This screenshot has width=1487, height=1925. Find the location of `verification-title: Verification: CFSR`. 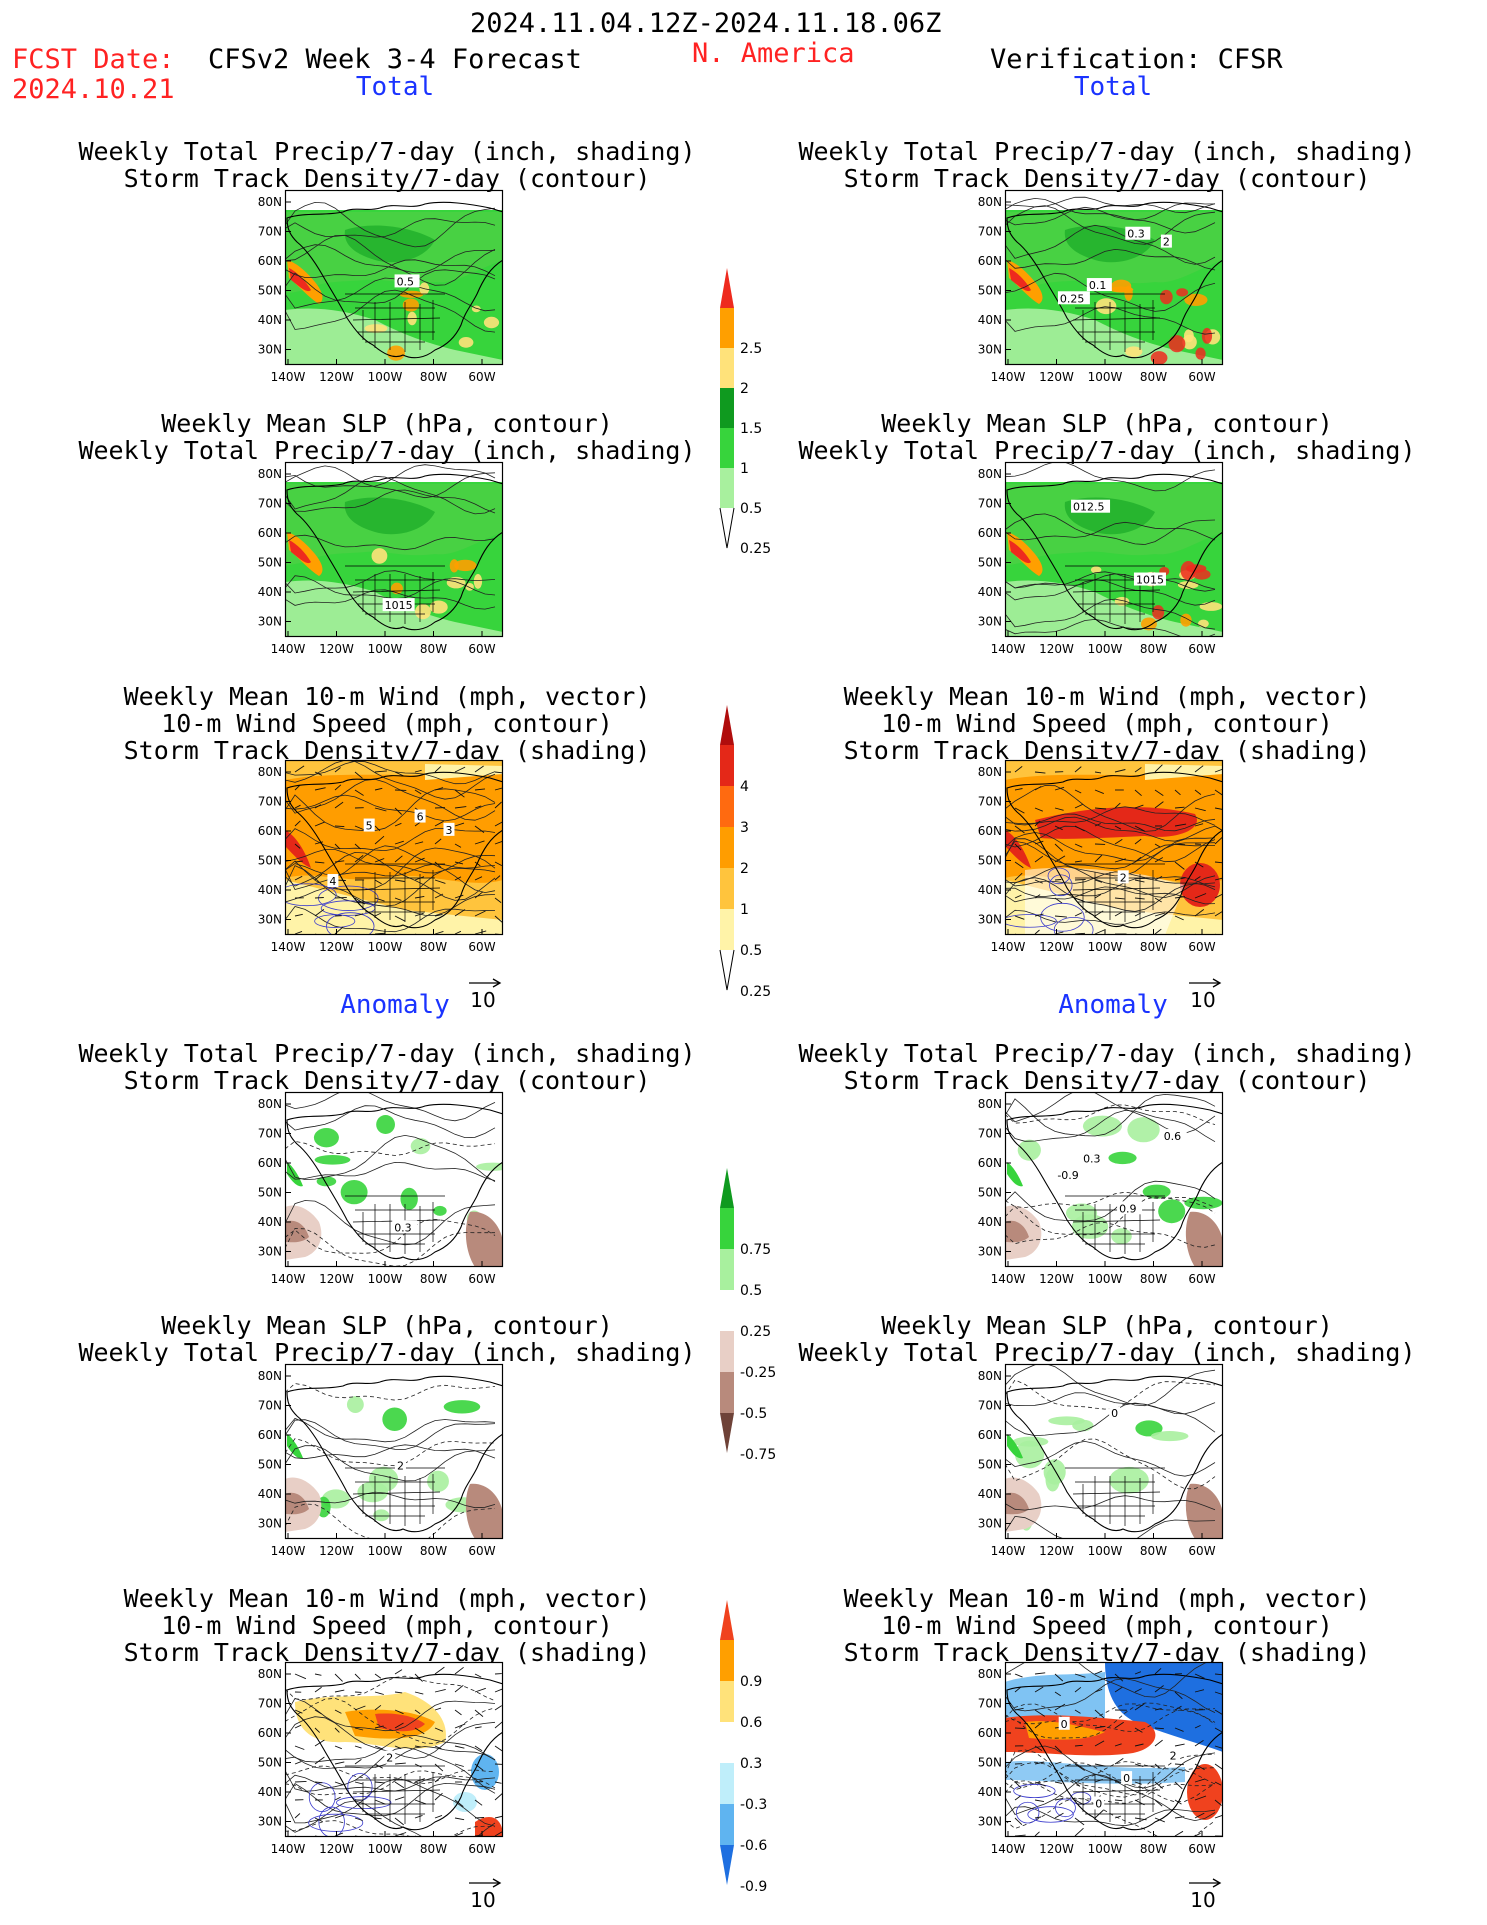

verification-title: Verification: CFSR is located at coordinates (1136, 59).